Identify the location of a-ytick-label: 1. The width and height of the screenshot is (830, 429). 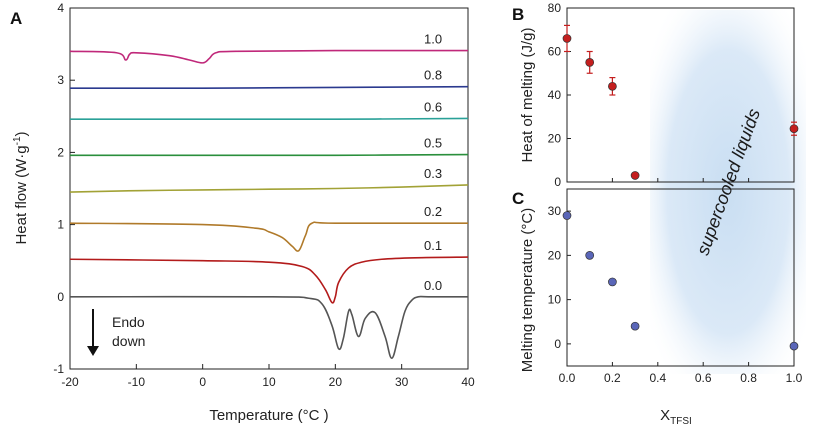
(60, 225).